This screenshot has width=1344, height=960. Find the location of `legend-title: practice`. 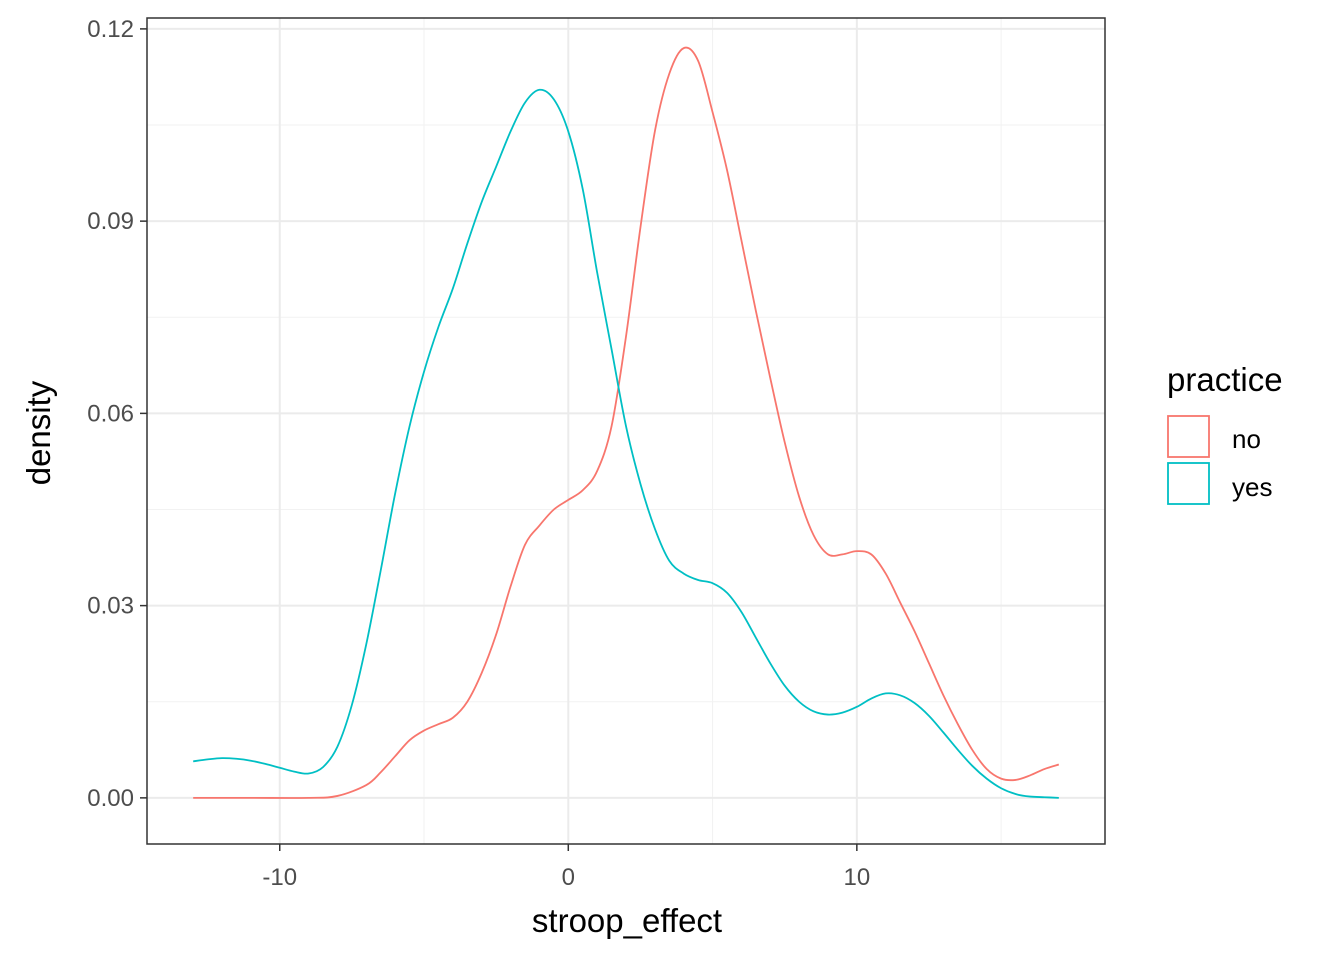

legend-title: practice is located at coordinates (1225, 379).